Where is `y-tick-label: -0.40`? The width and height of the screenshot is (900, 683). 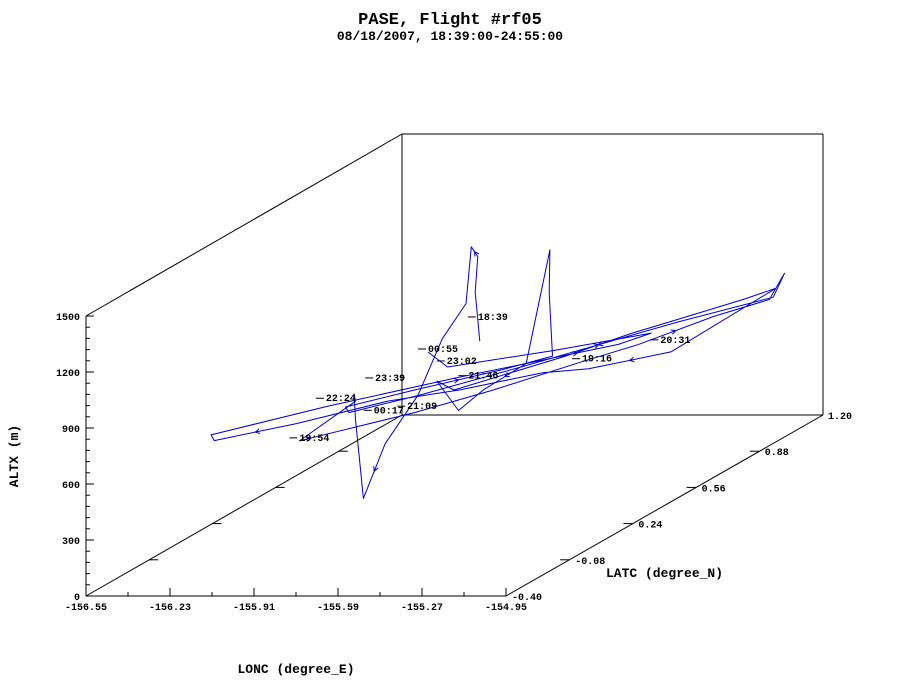
y-tick-label: -0.40 is located at coordinates (527, 598).